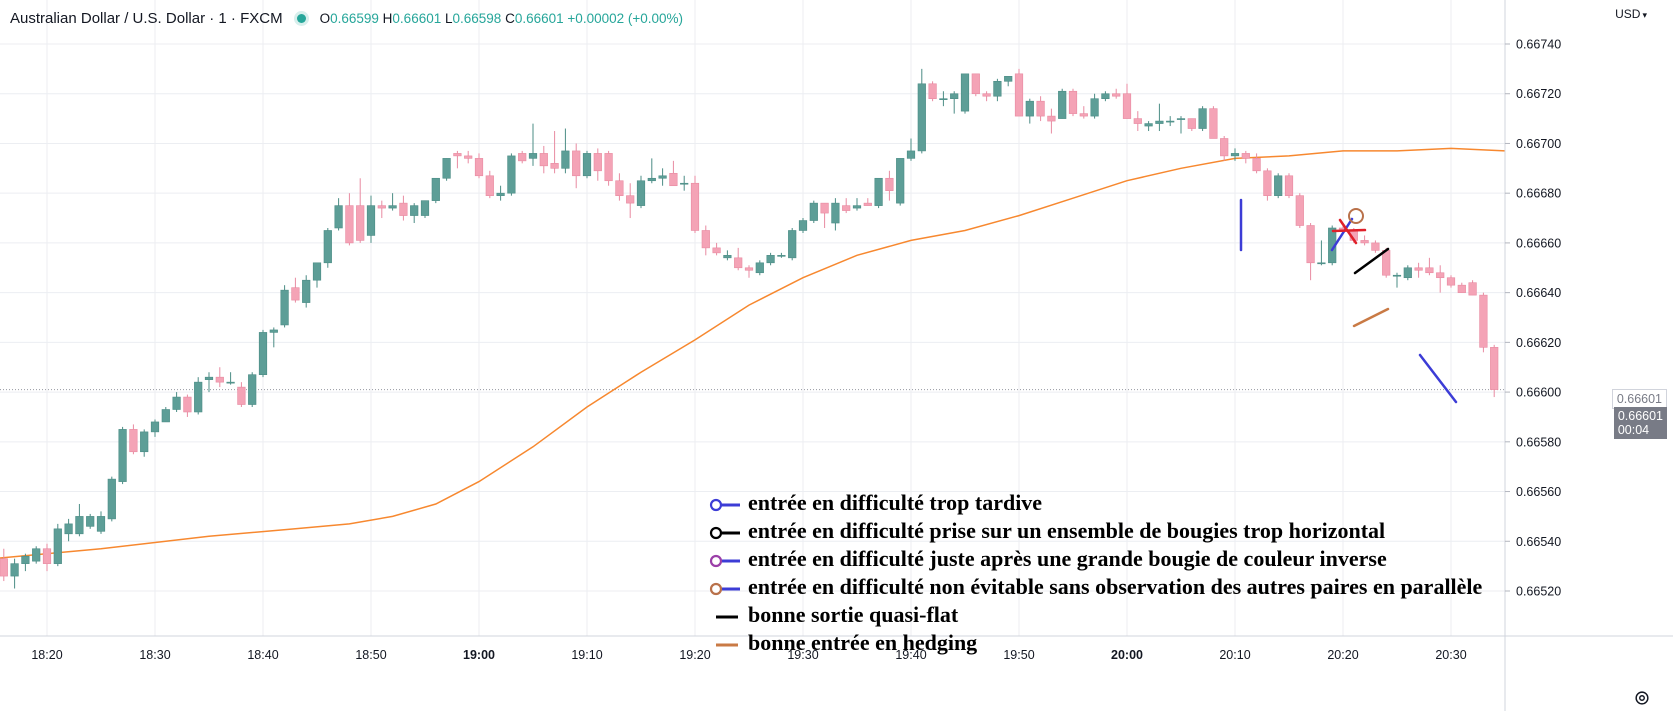 This screenshot has width=1673, height=711. Describe the element at coordinates (1642, 698) in the screenshot. I see `settings-gear-icon` at that location.